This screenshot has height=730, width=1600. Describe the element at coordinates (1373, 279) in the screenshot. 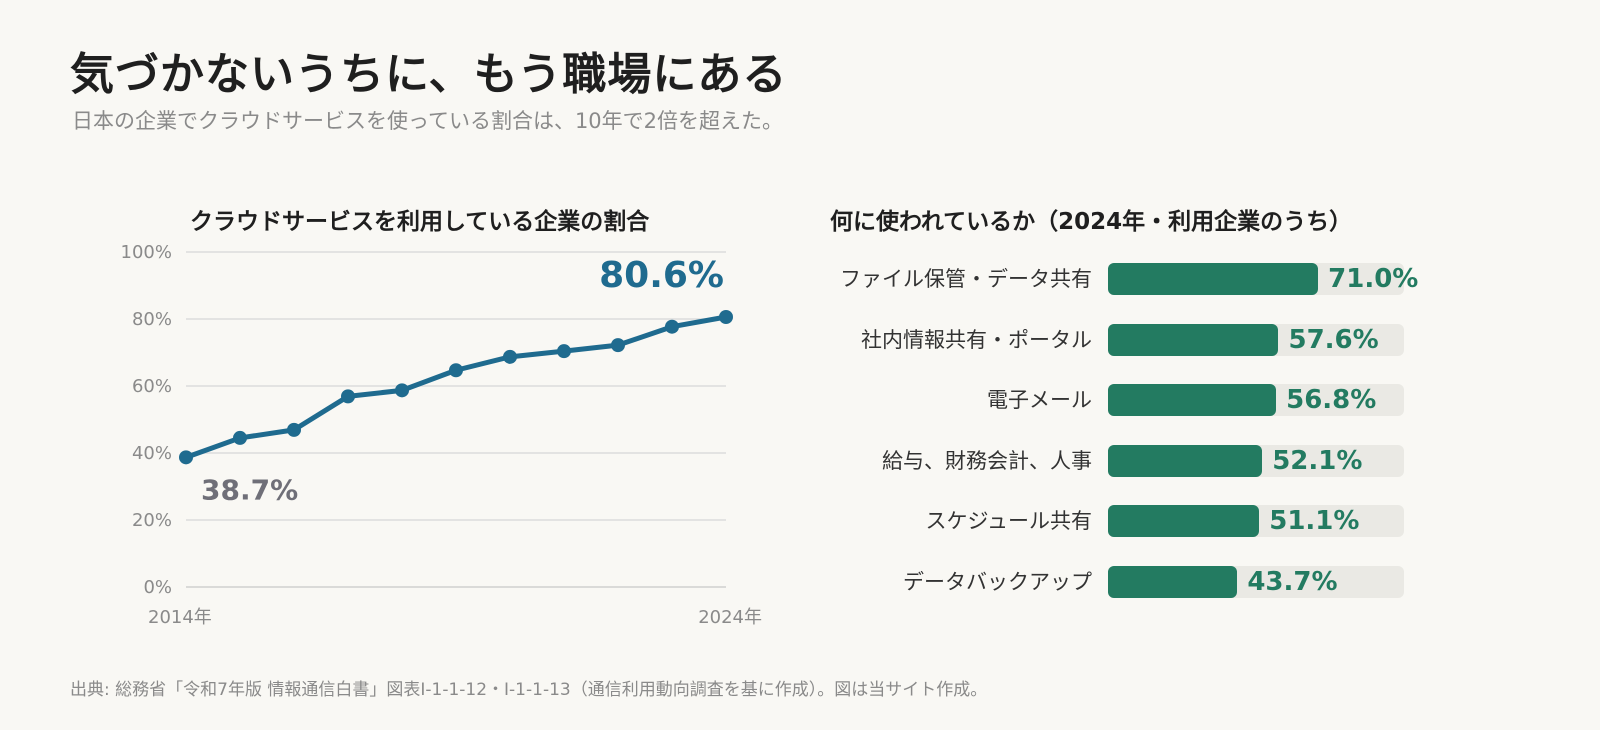

I see `bar-value-label: 71.0%` at that location.